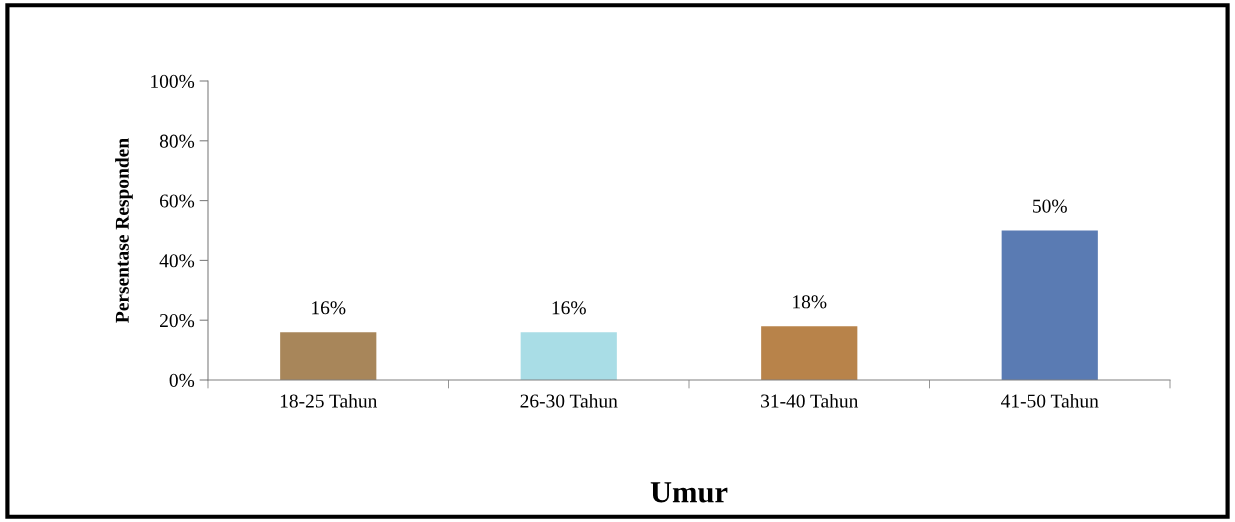  I want to click on x-tick-label: 31-40 Tahun, so click(810, 400).